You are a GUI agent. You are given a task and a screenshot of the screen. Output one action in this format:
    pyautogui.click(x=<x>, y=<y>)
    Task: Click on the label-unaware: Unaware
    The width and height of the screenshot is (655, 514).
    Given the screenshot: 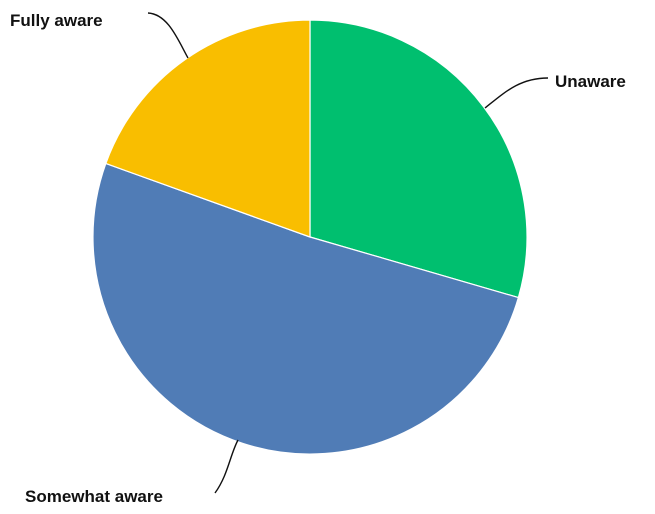 What is the action you would take?
    pyautogui.click(x=590, y=81)
    